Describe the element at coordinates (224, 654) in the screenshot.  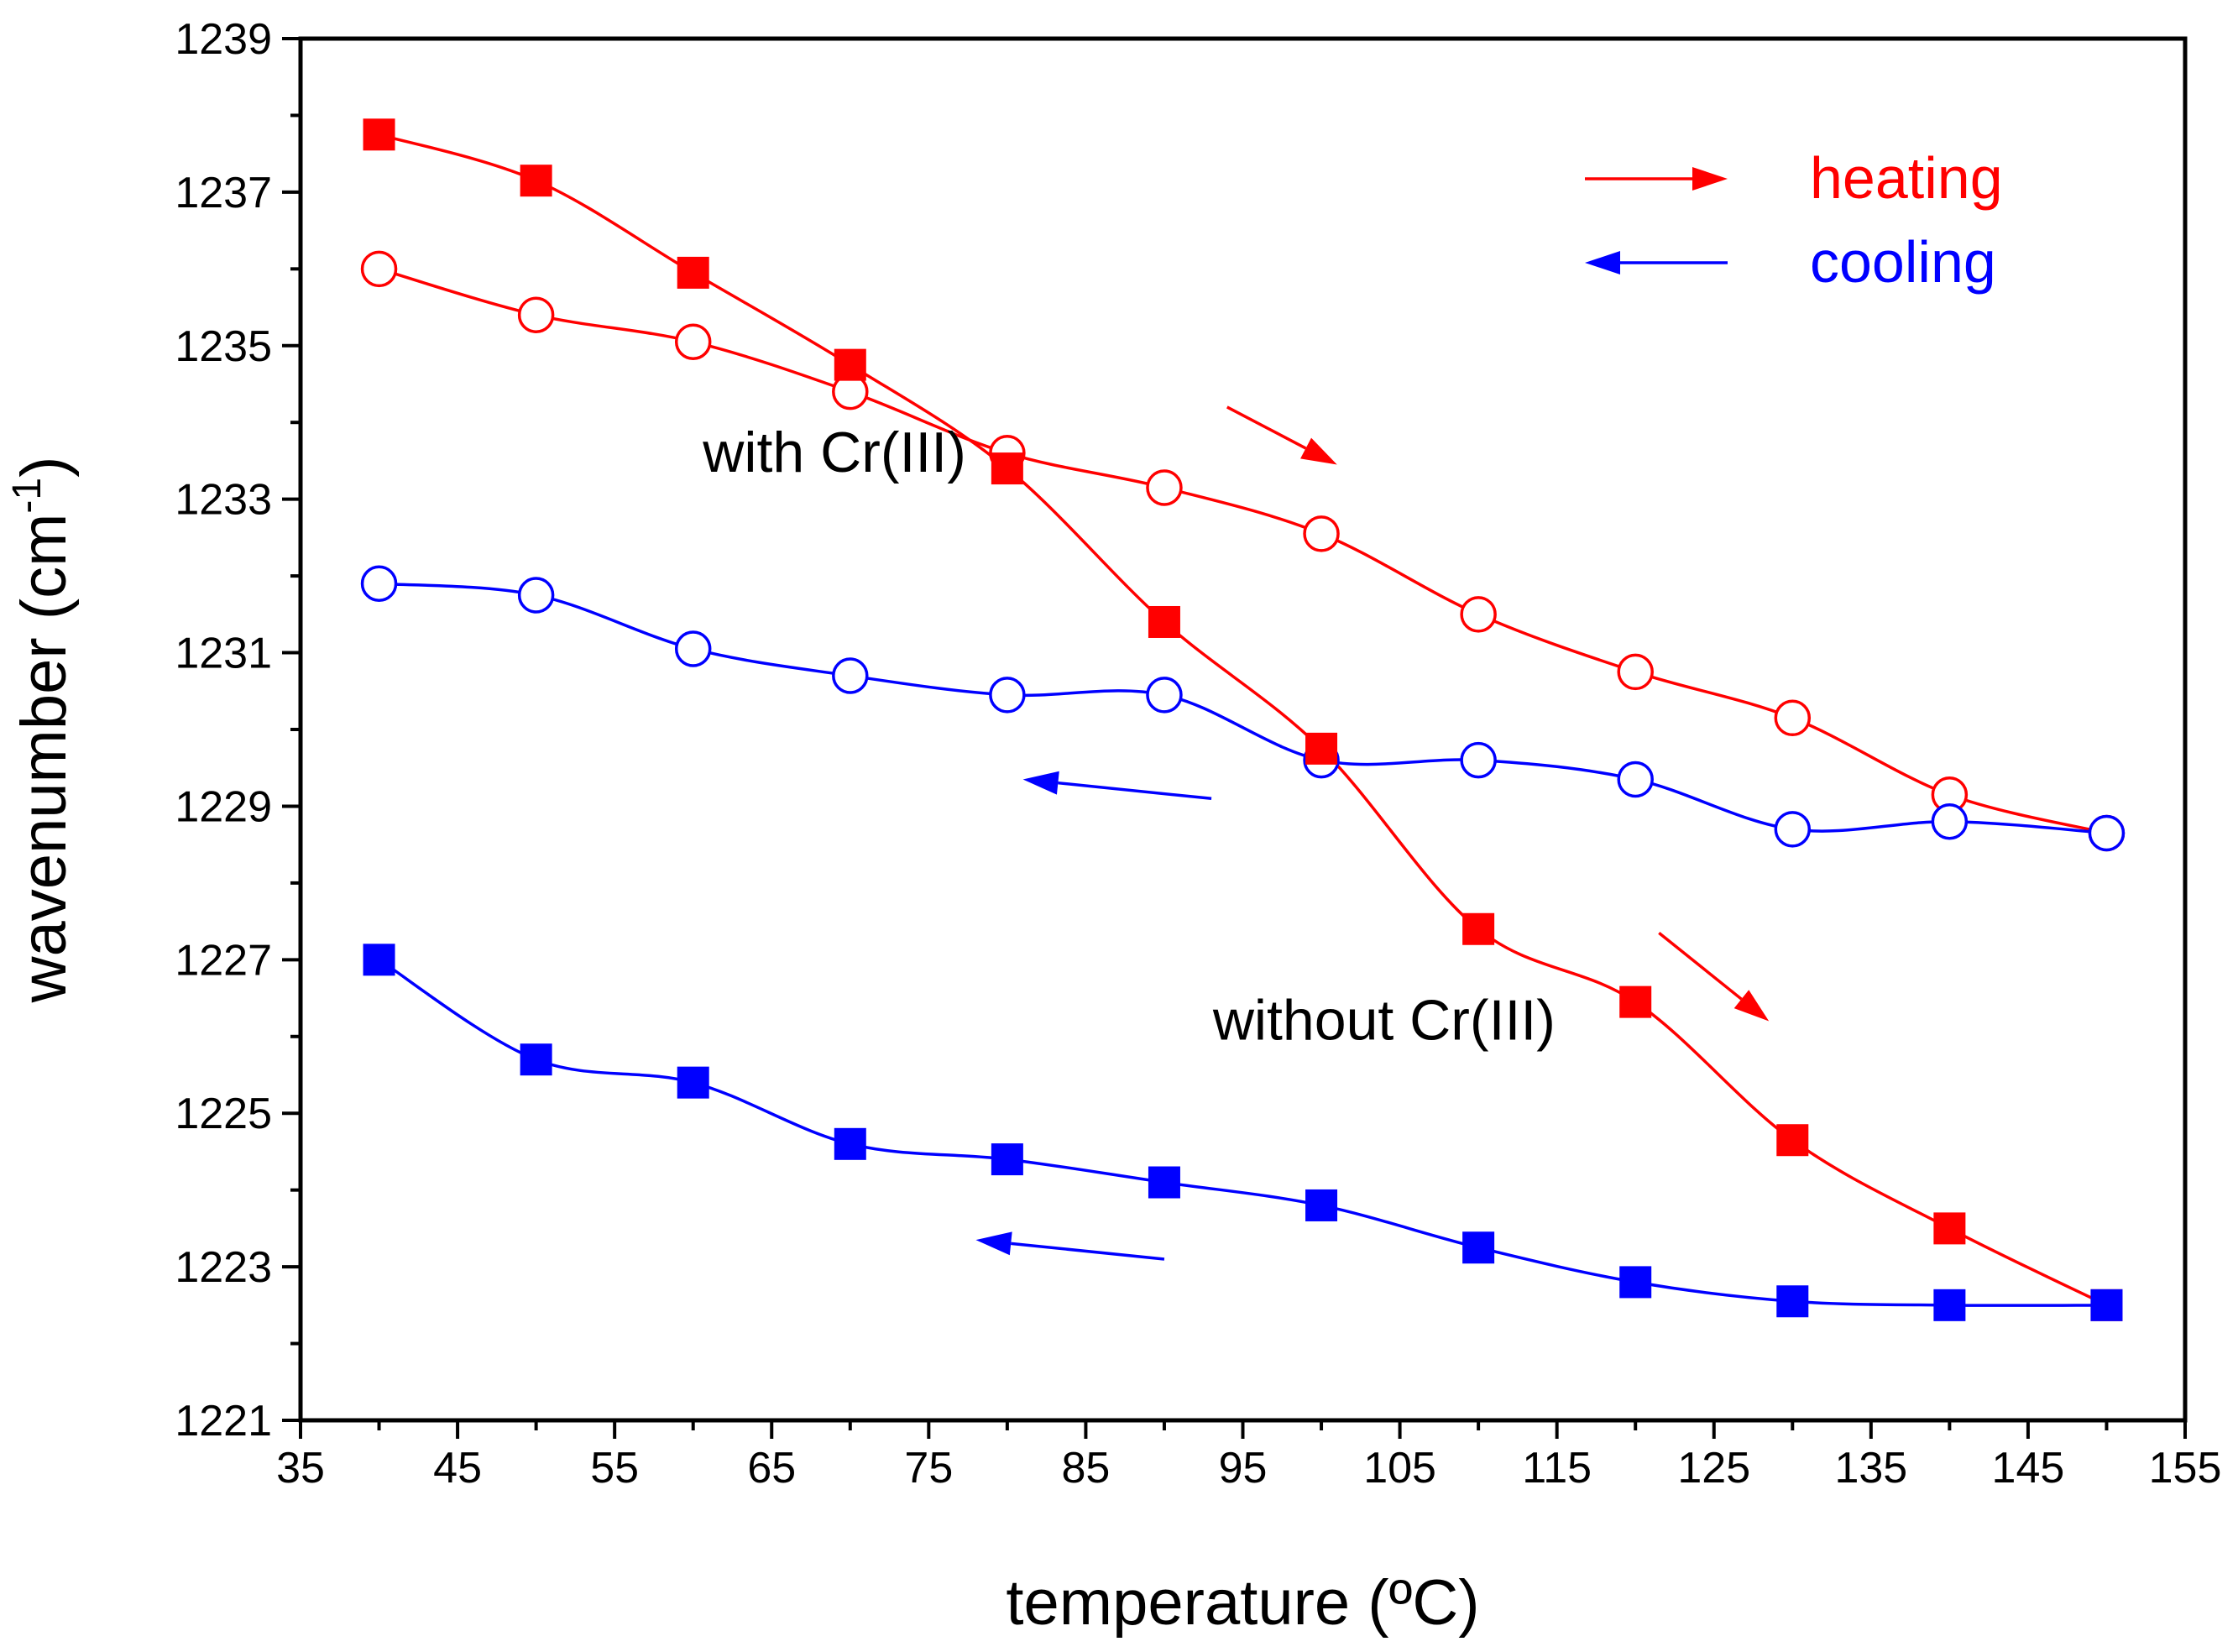
I see `y-tick-label: 1231` at that location.